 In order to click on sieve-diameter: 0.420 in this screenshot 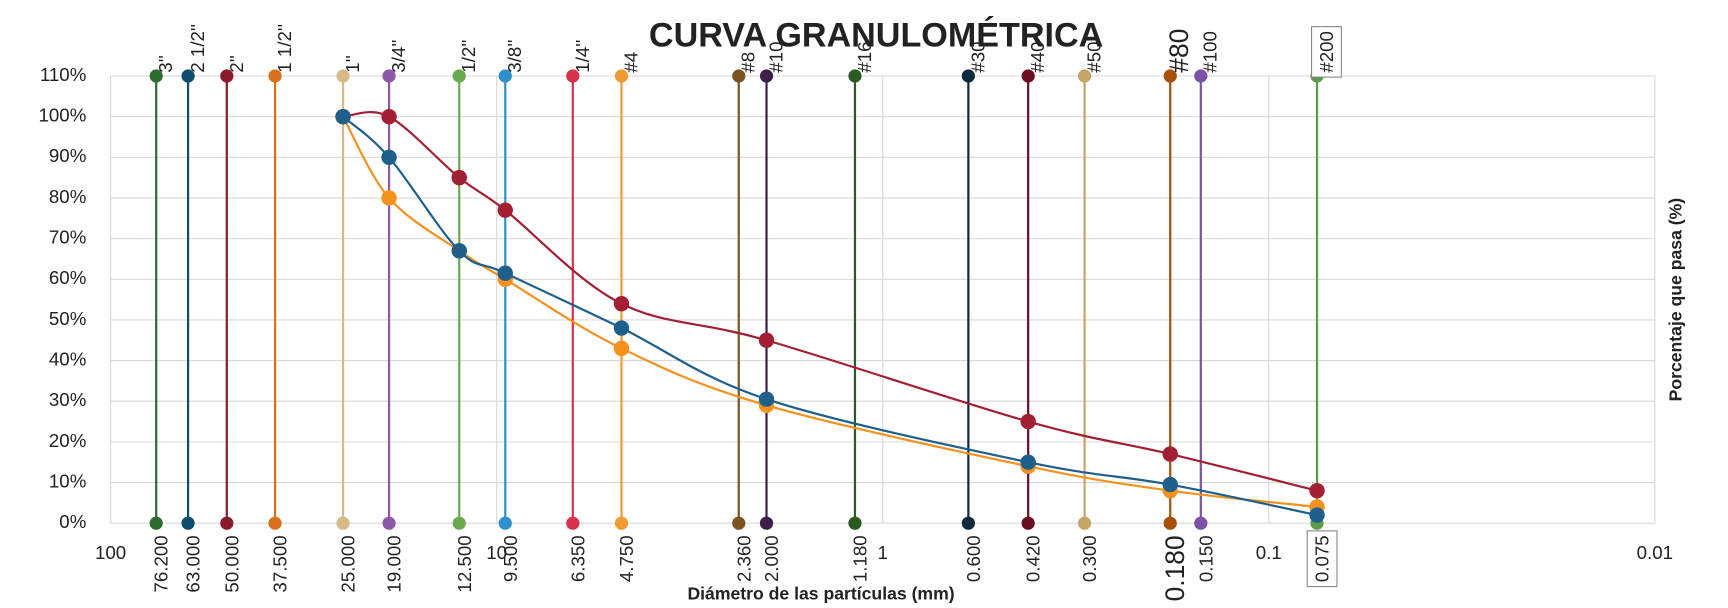, I will do `click(1033, 558)`.